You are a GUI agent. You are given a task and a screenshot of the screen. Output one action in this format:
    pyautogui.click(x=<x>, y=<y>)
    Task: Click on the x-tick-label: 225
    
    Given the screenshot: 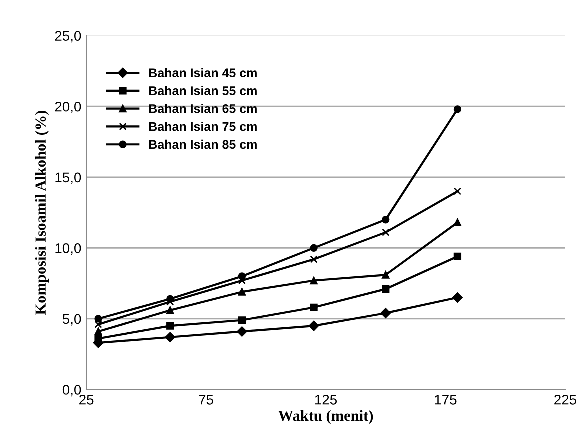 What is the action you would take?
    pyautogui.click(x=565, y=399)
    